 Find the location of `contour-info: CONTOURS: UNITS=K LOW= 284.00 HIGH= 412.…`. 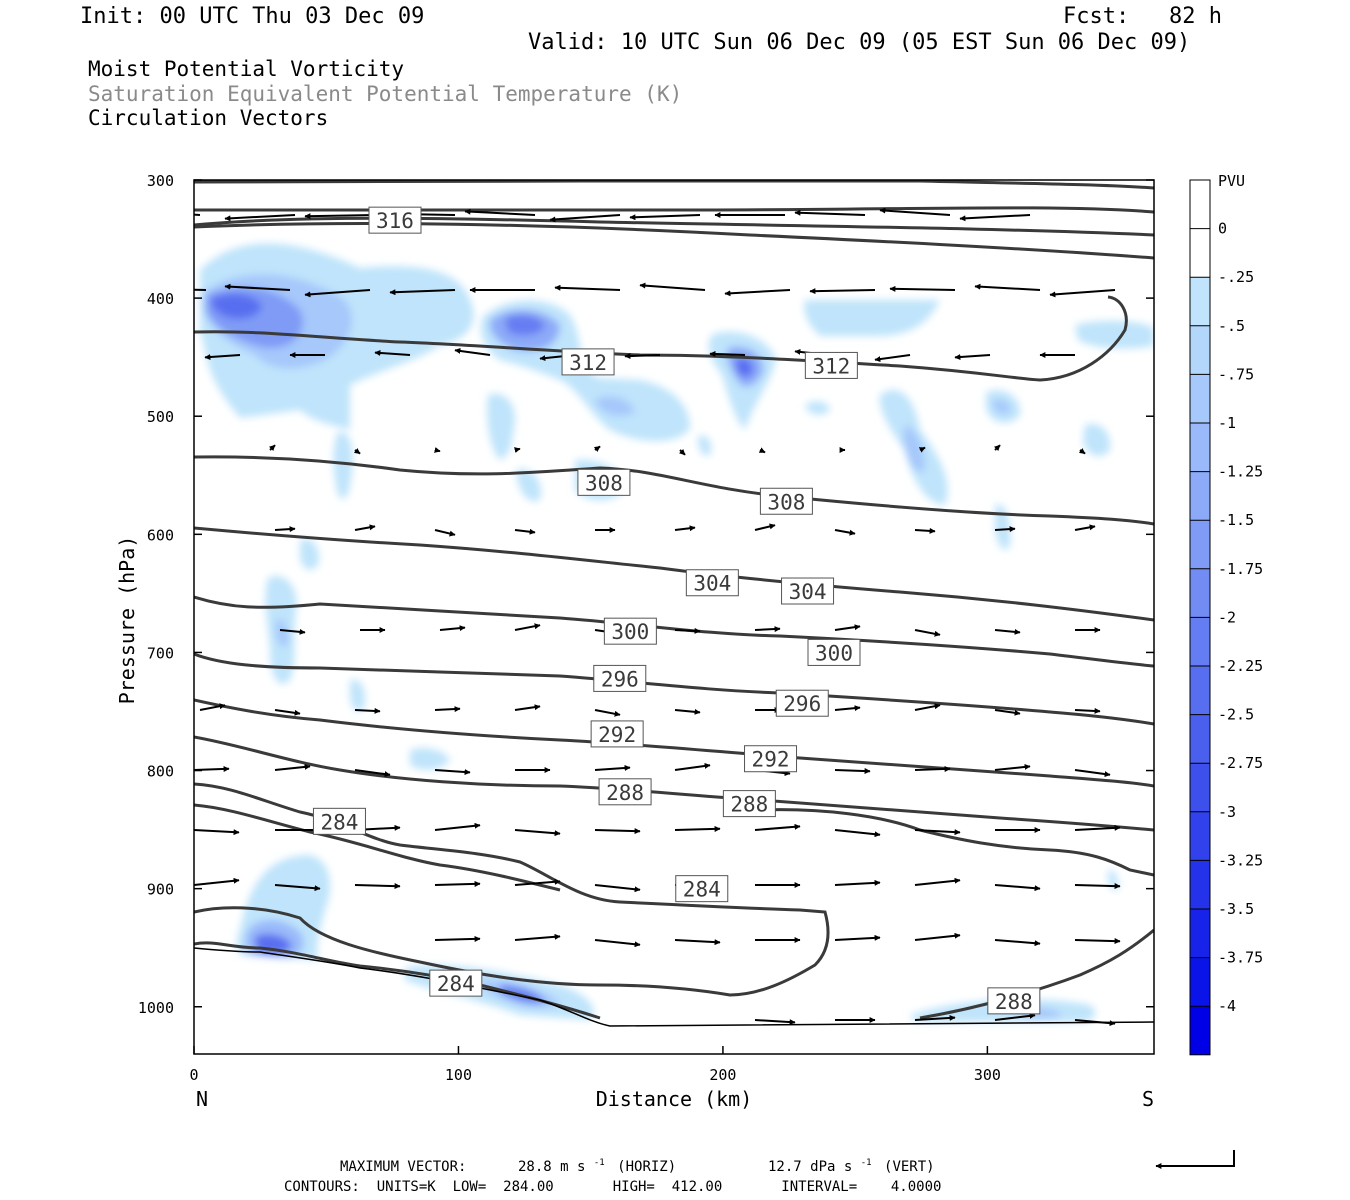

contour-info: CONTOURS: UNITS=K LOW= 284.00 HIGH= 412.… is located at coordinates (612, 1187).